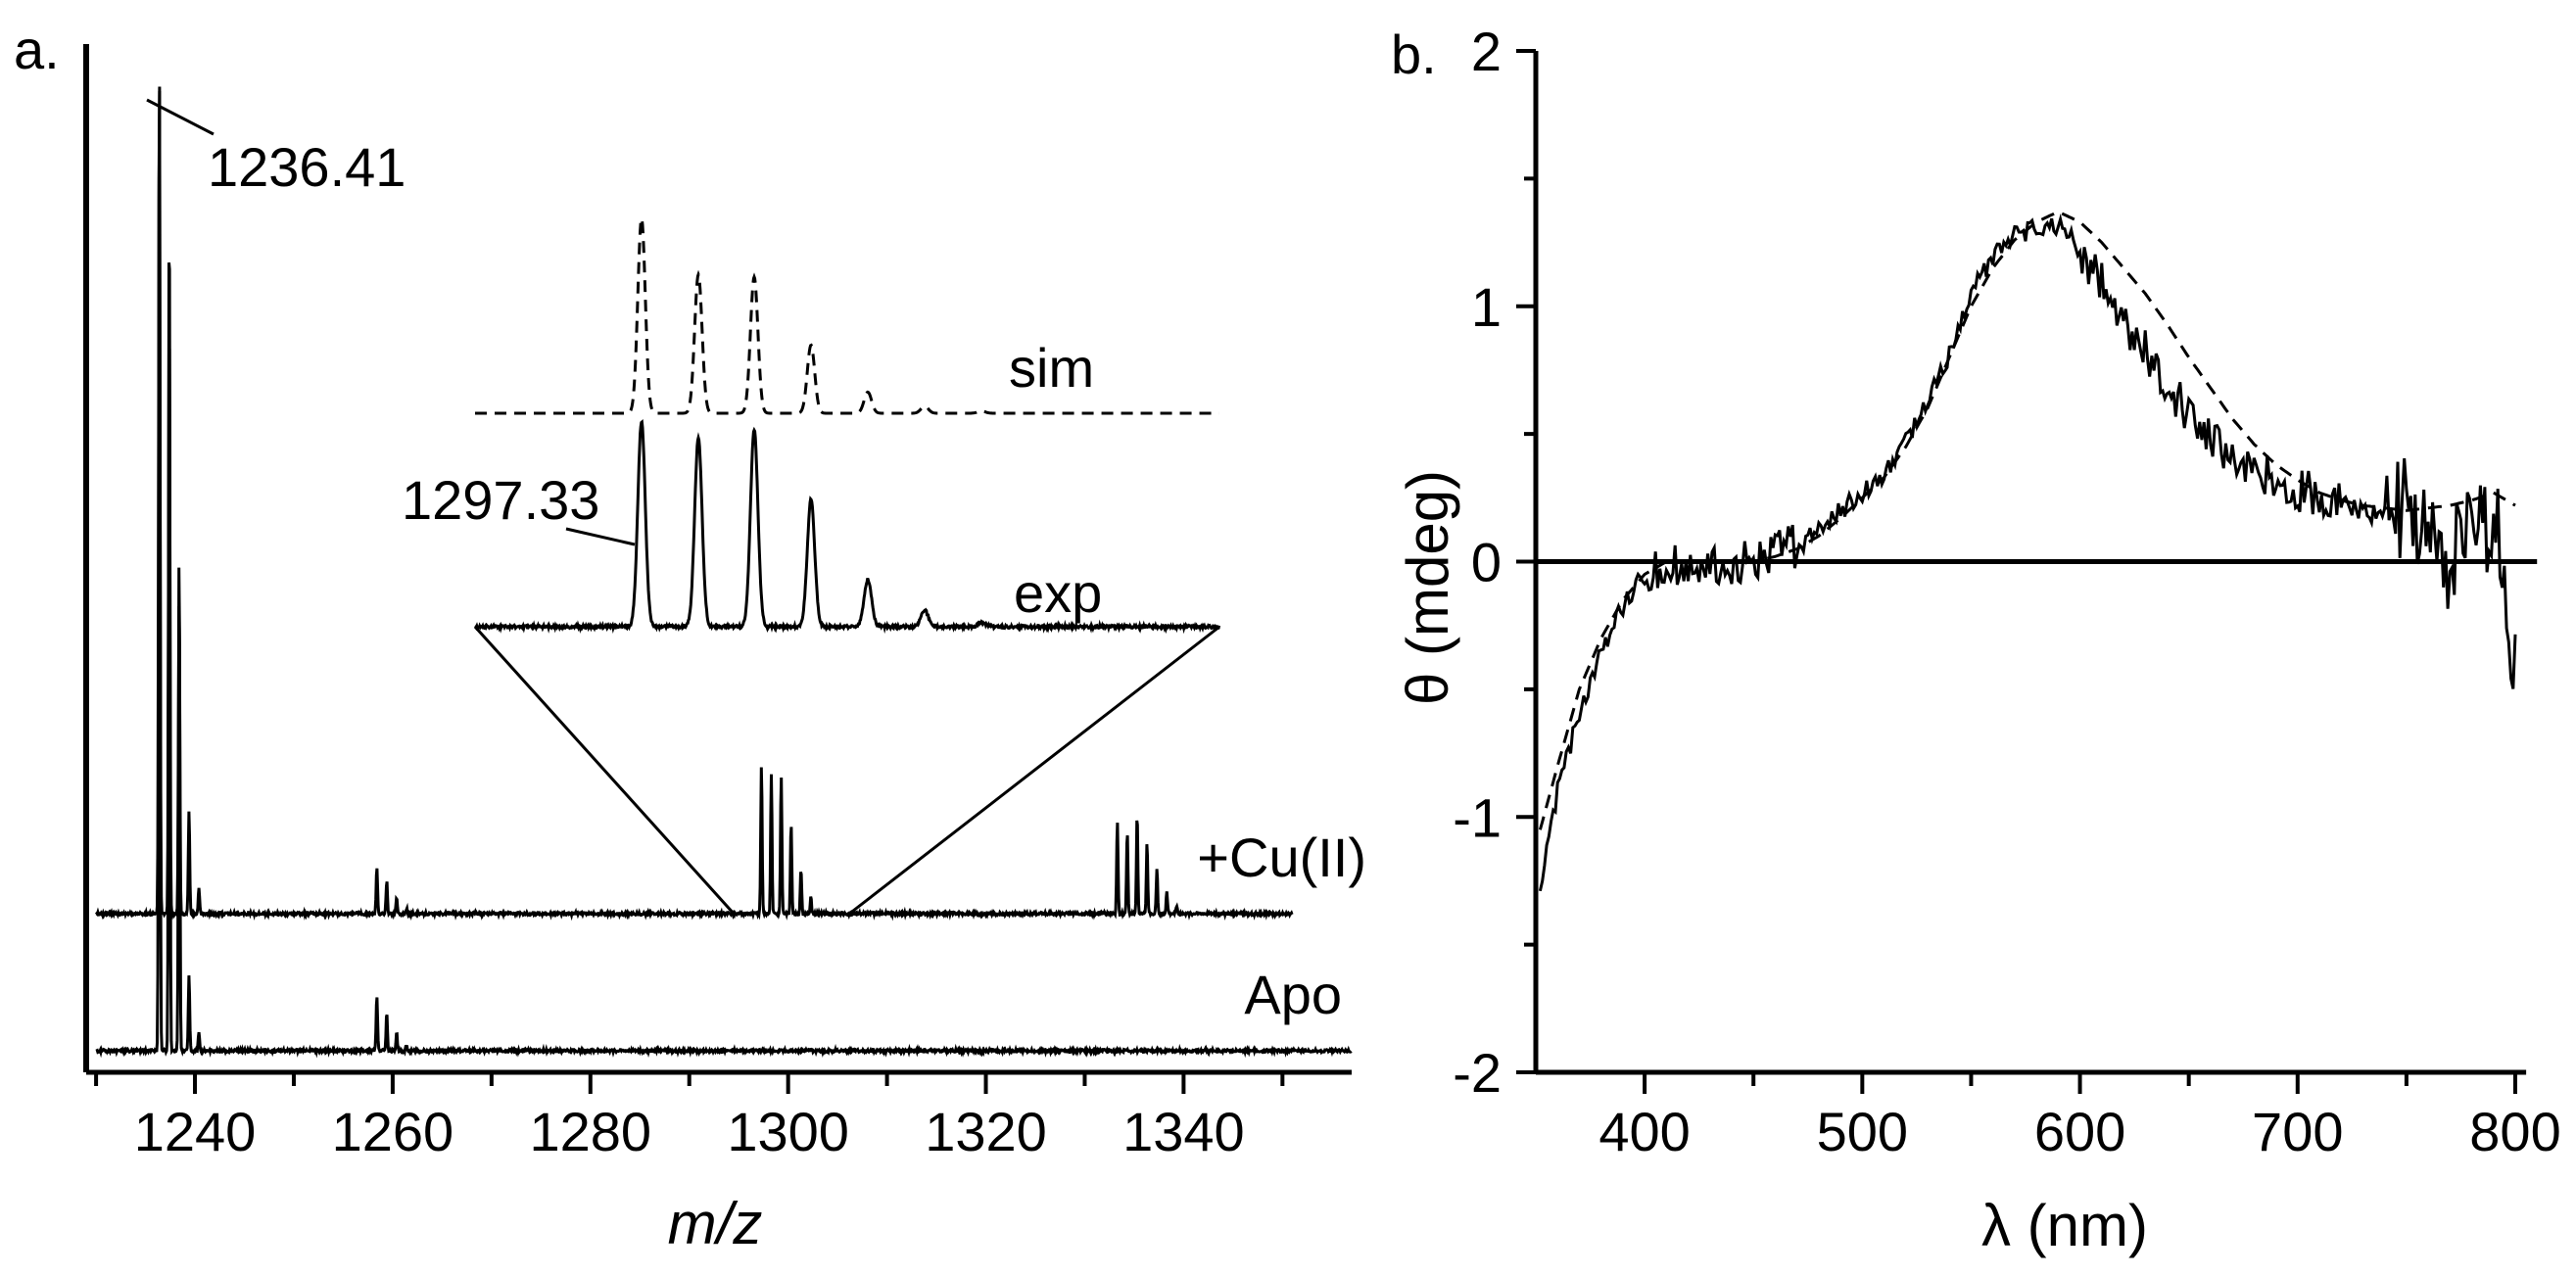 Image resolution: width=2576 pixels, height=1276 pixels. What do you see at coordinates (1478, 817) in the screenshot?
I see `panel-b-y-tick-label: -1` at bounding box center [1478, 817].